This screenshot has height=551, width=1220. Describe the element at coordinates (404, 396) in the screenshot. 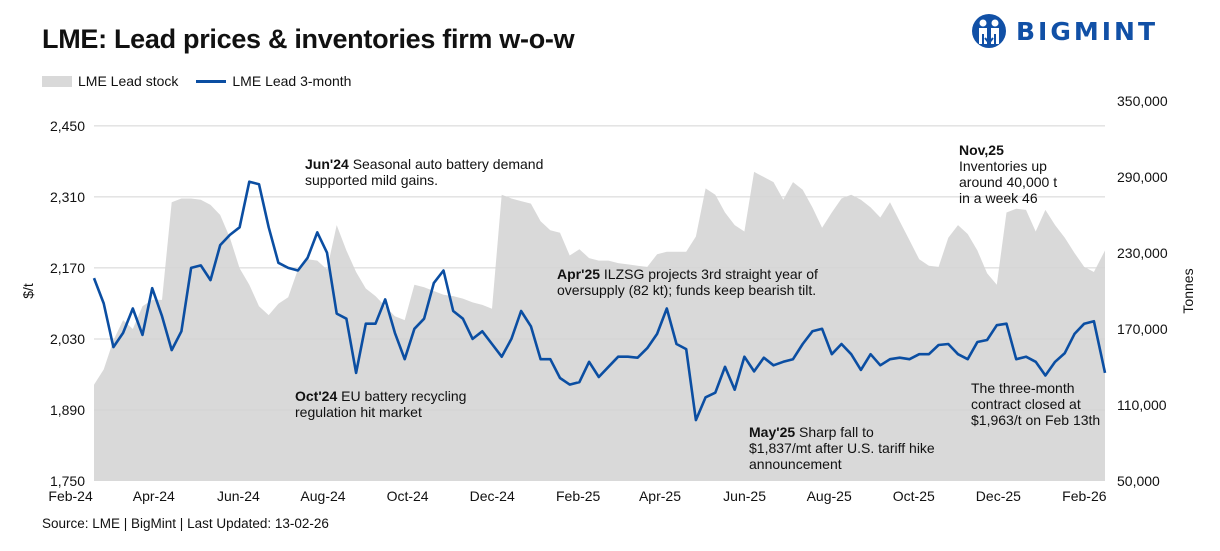

I see `annotation-line: EU battery recycling` at that location.